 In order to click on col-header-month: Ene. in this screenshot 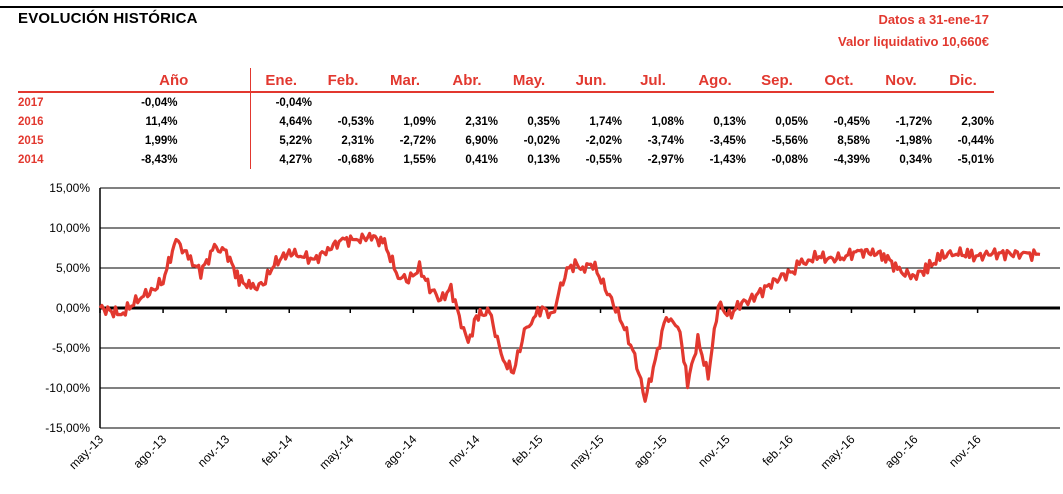, I will do `click(281, 80)`.